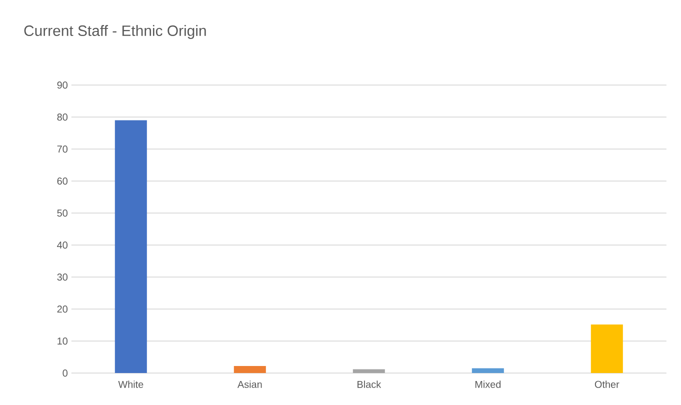 The width and height of the screenshot is (681, 405). What do you see at coordinates (62, 309) in the screenshot?
I see `y-tick-label: 20` at bounding box center [62, 309].